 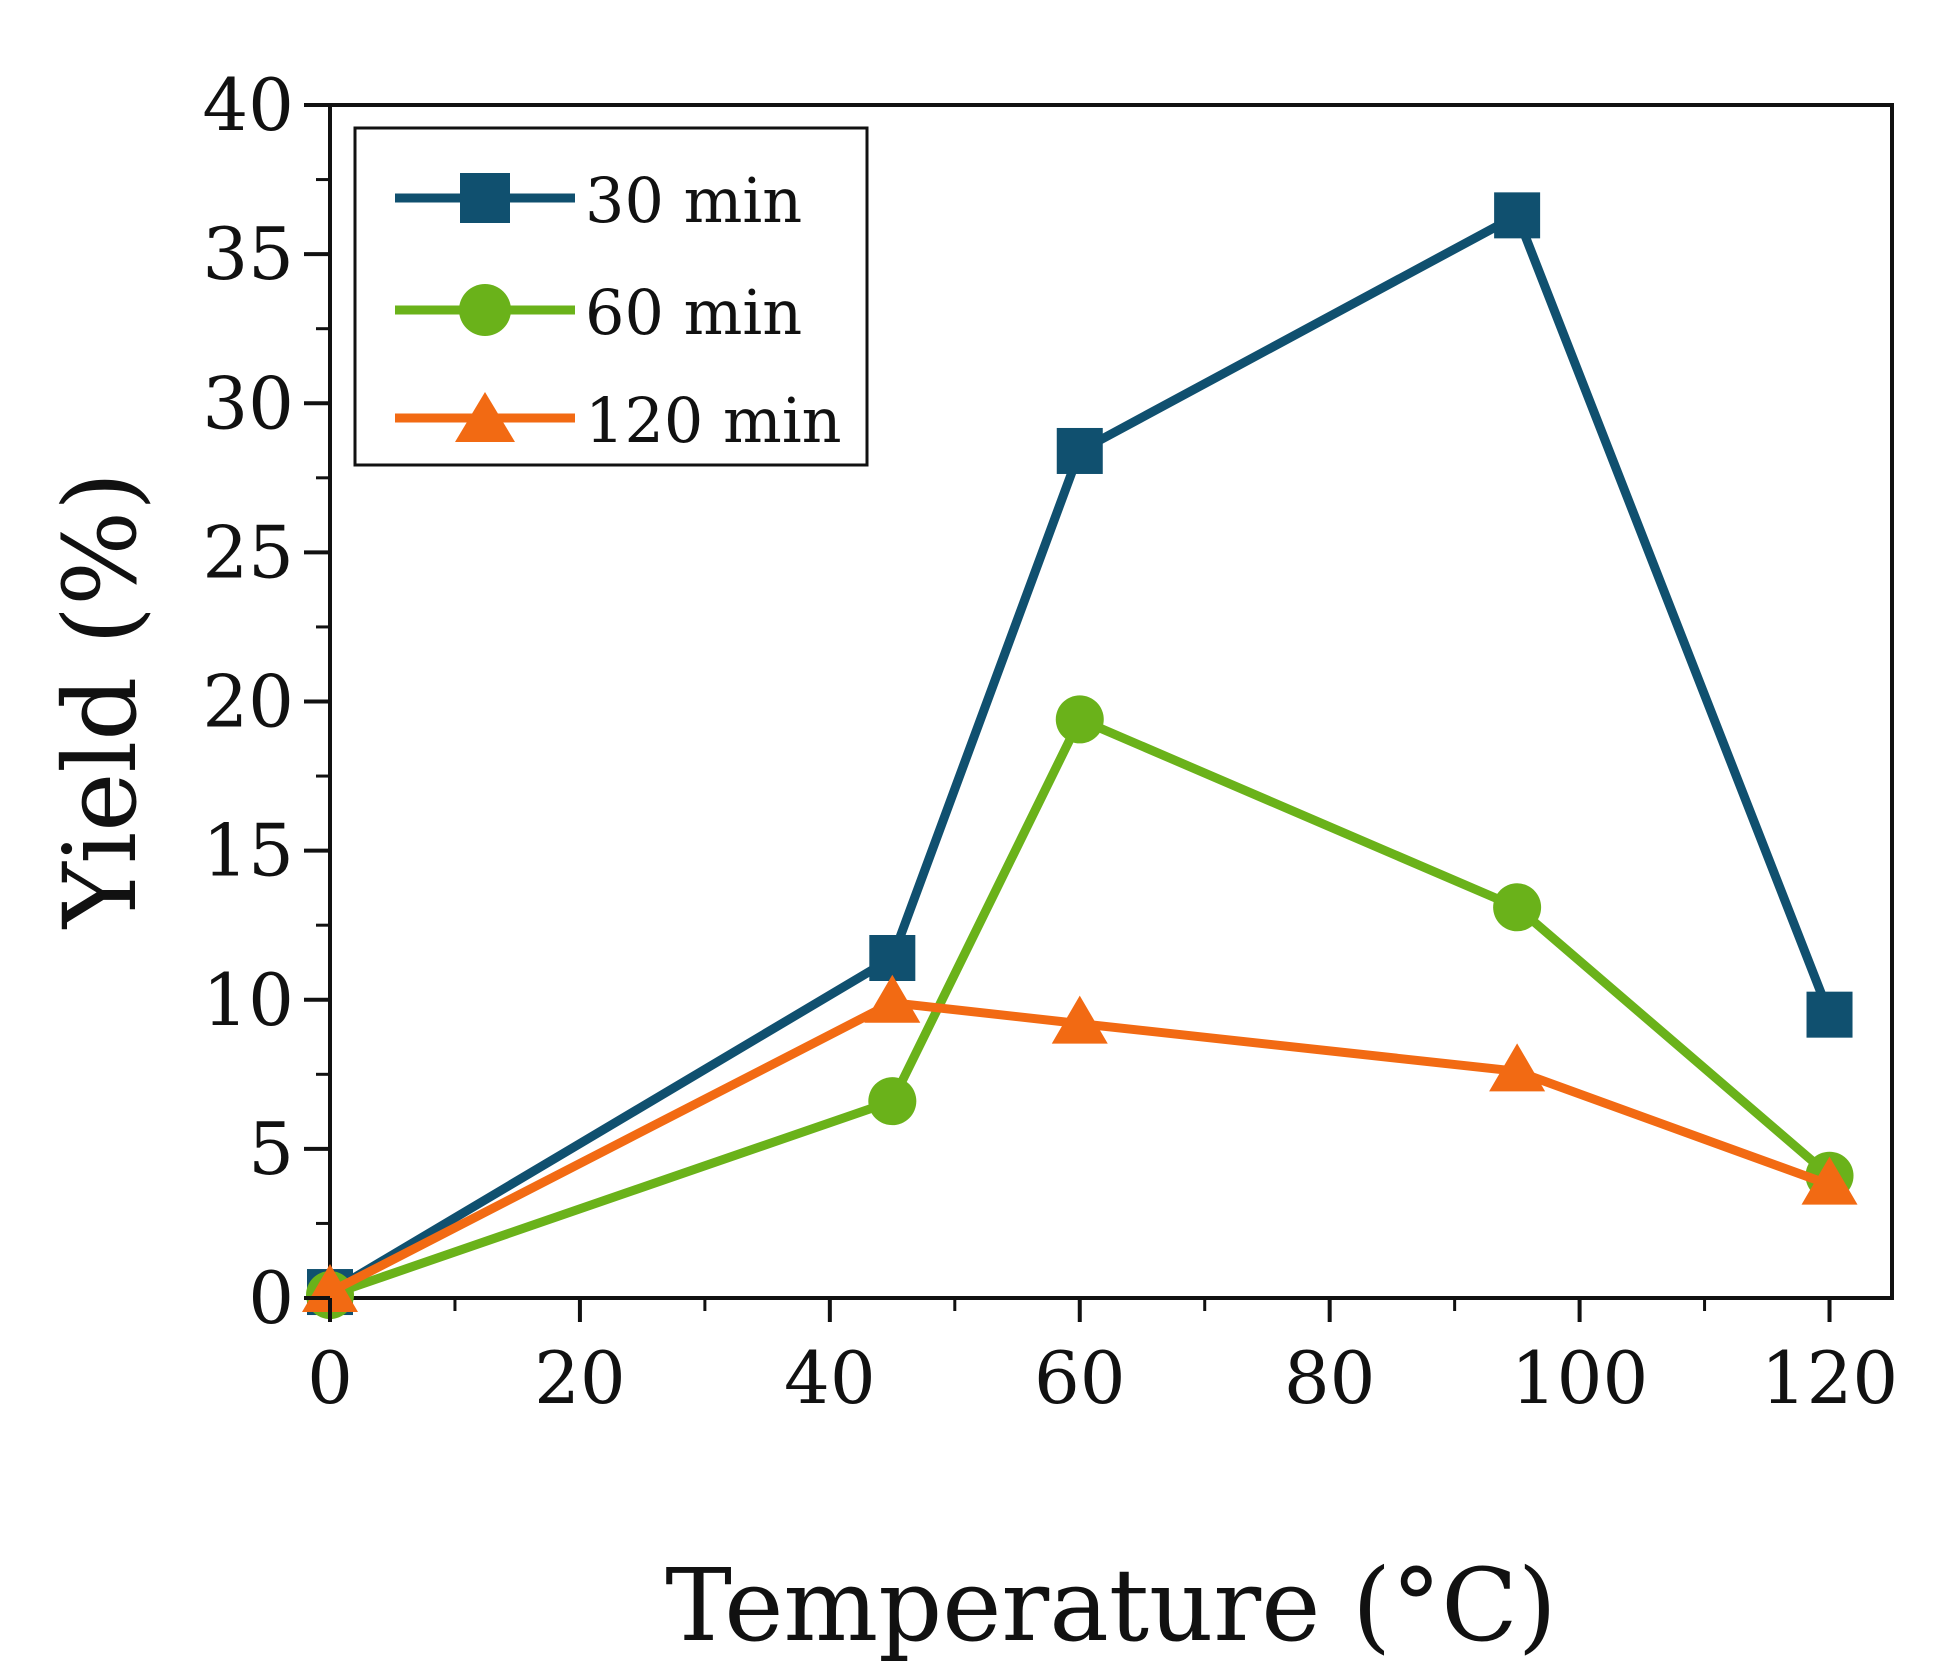 What do you see at coordinates (580, 1378) in the screenshot?
I see `x-tick-label: 20` at bounding box center [580, 1378].